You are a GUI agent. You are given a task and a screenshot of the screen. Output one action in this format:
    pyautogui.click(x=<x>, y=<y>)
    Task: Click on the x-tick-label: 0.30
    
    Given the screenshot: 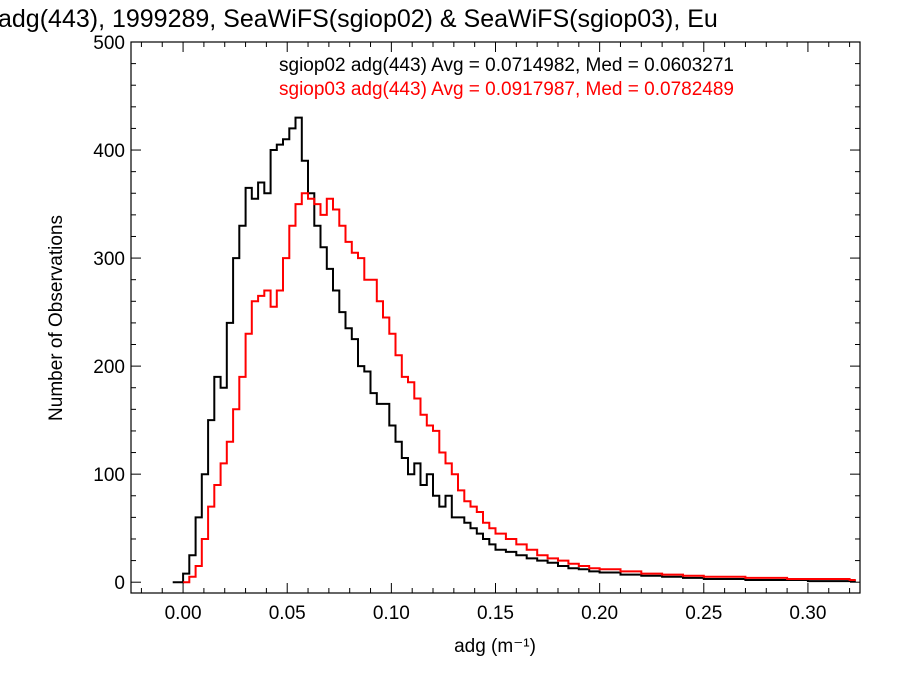 What is the action you would take?
    pyautogui.click(x=807, y=613)
    